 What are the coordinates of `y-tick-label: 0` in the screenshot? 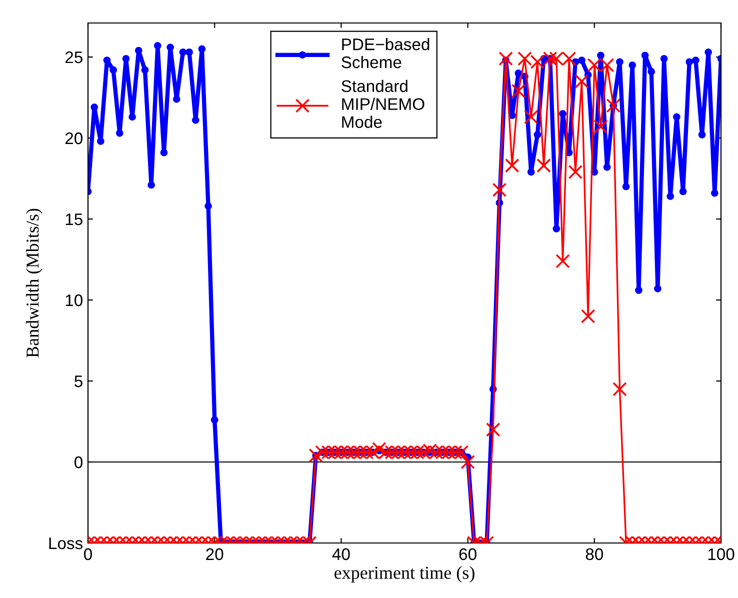 It's located at (78, 462).